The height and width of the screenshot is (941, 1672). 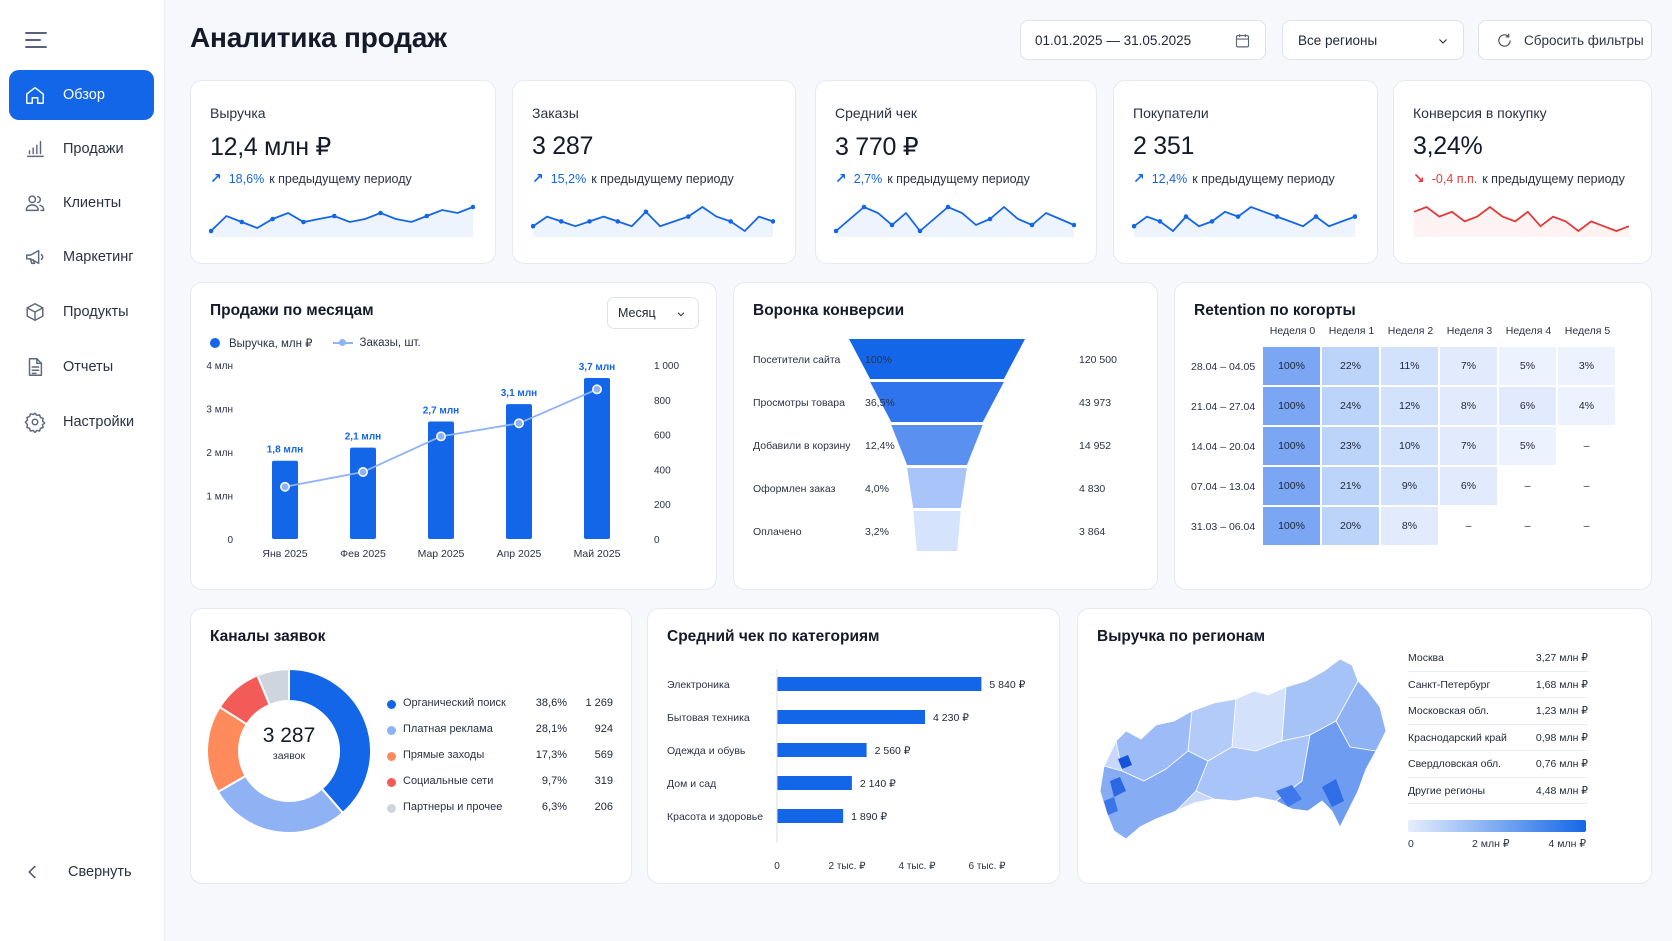 I want to click on x-tick: Мар 2025, so click(x=441, y=554).